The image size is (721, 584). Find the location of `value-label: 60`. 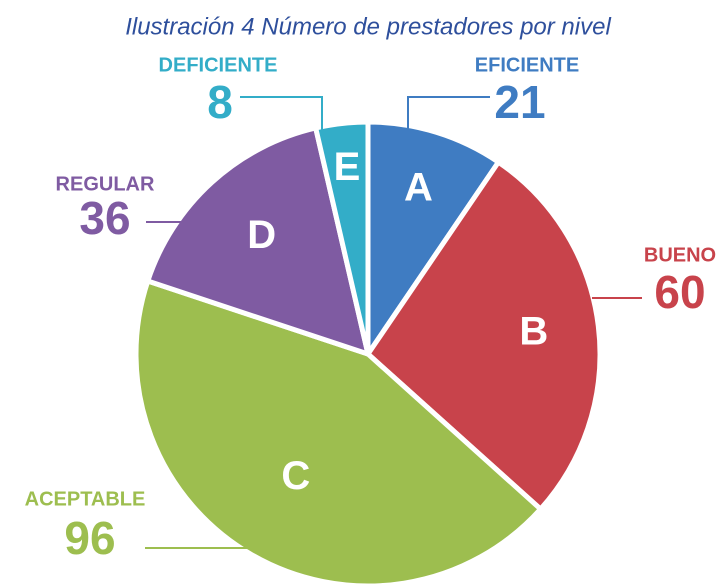

value-label: 60 is located at coordinates (679, 292).